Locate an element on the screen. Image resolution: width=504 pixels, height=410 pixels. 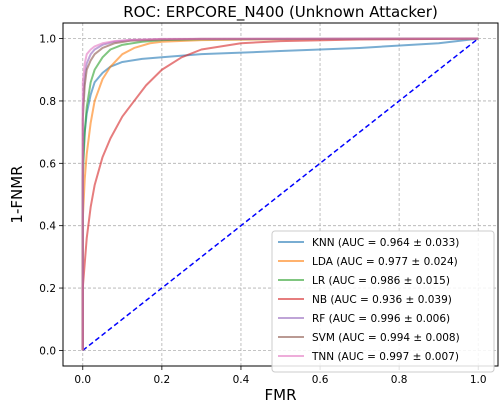
legend-label: SVM (AUC = 0.994 ± 0.008) is located at coordinates (386, 338).